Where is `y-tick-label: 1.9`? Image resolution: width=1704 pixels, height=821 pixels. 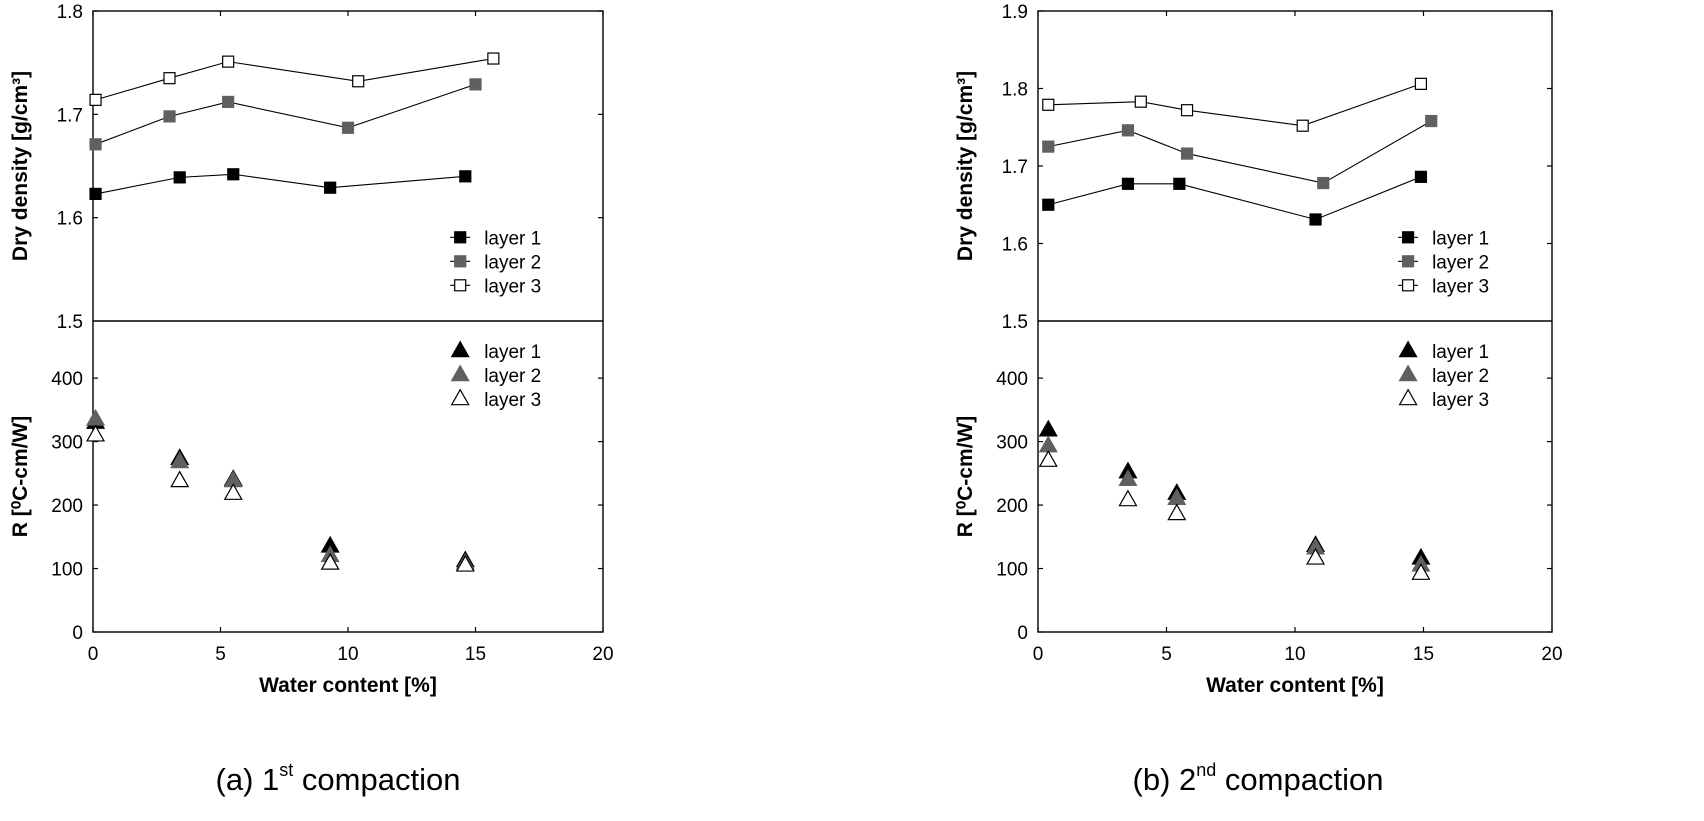
y-tick-label: 1.9 is located at coordinates (1015, 12).